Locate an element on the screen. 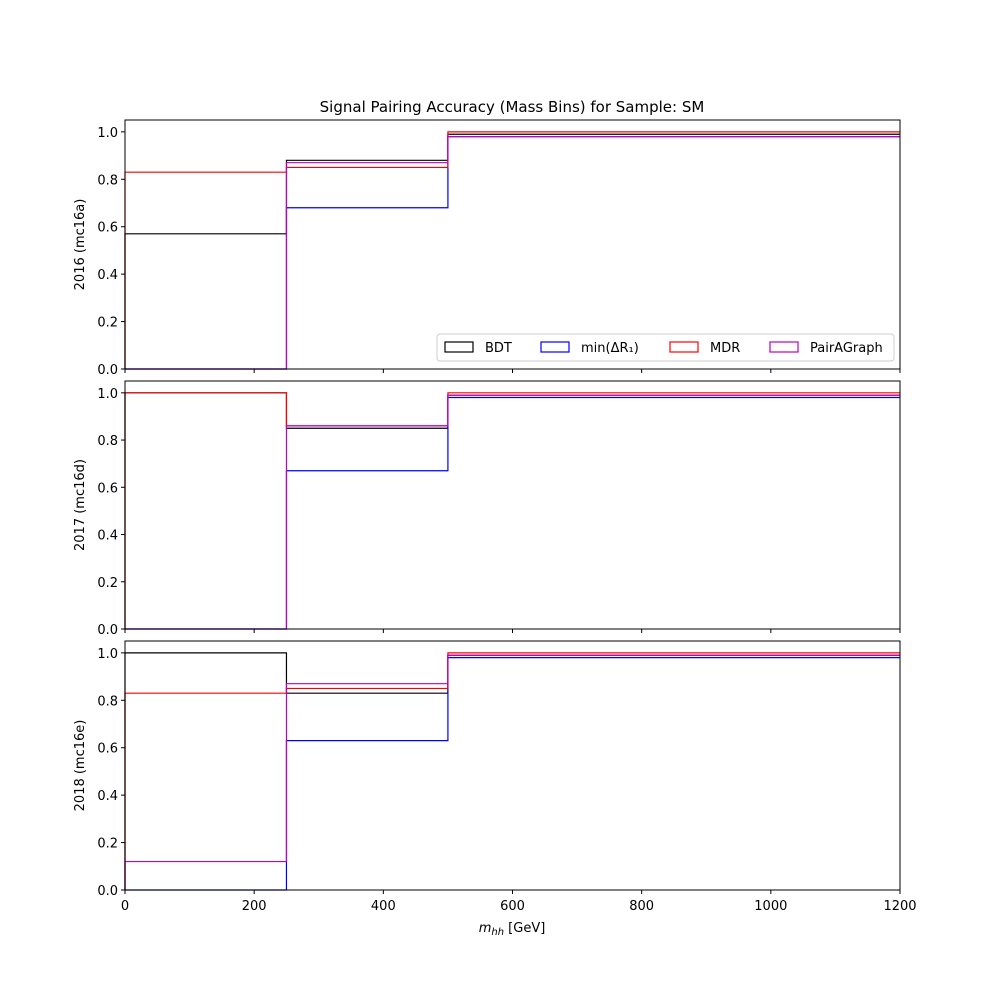 The width and height of the screenshot is (1000, 1000). x-axis-label: mhh [GeV] is located at coordinates (512, 929).